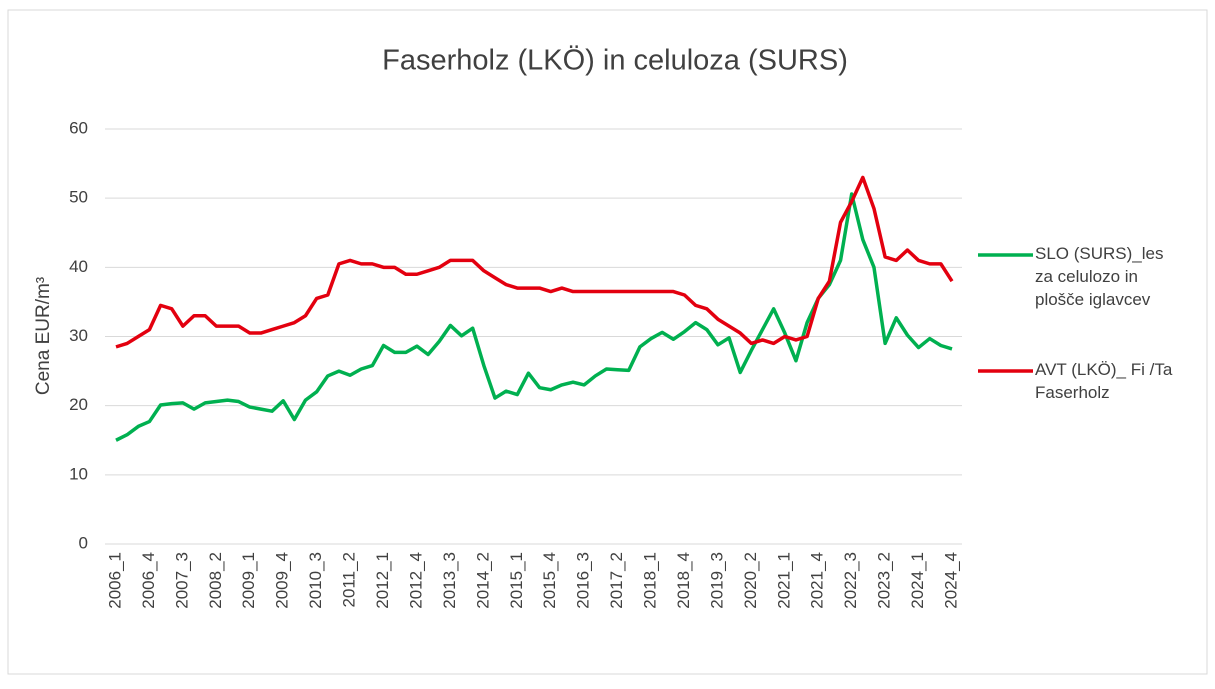 This screenshot has width=1215, height=689. I want to click on chart-title: Faserholz (LKÖ) in celuloza (SURS), so click(615, 61).